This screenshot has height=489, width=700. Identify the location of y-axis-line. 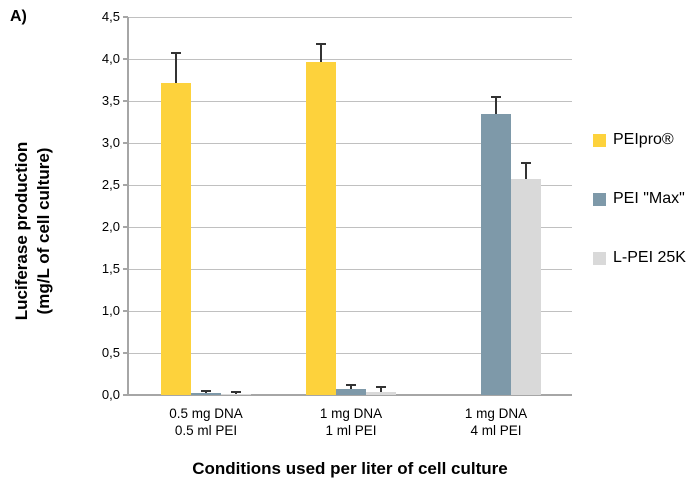
(128, 206).